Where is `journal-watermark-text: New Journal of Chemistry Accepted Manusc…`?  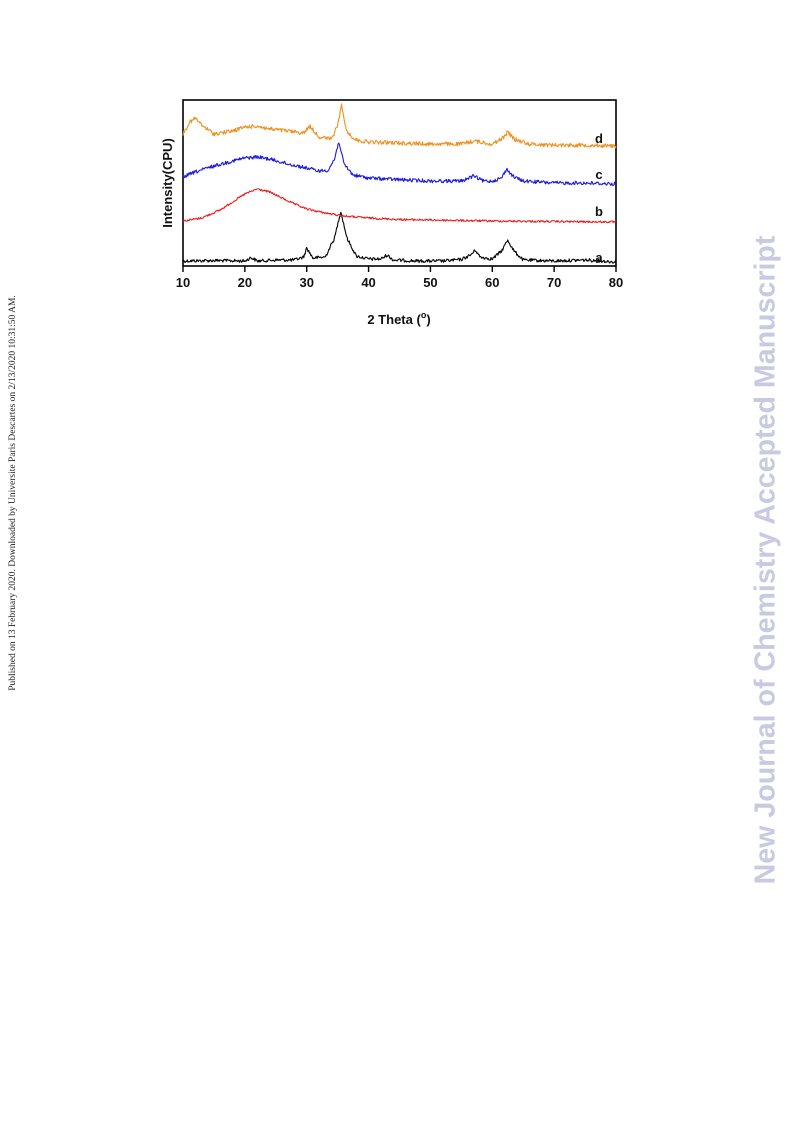
journal-watermark-text: New Journal of Chemistry Accepted Manusc… is located at coordinates (765, 560).